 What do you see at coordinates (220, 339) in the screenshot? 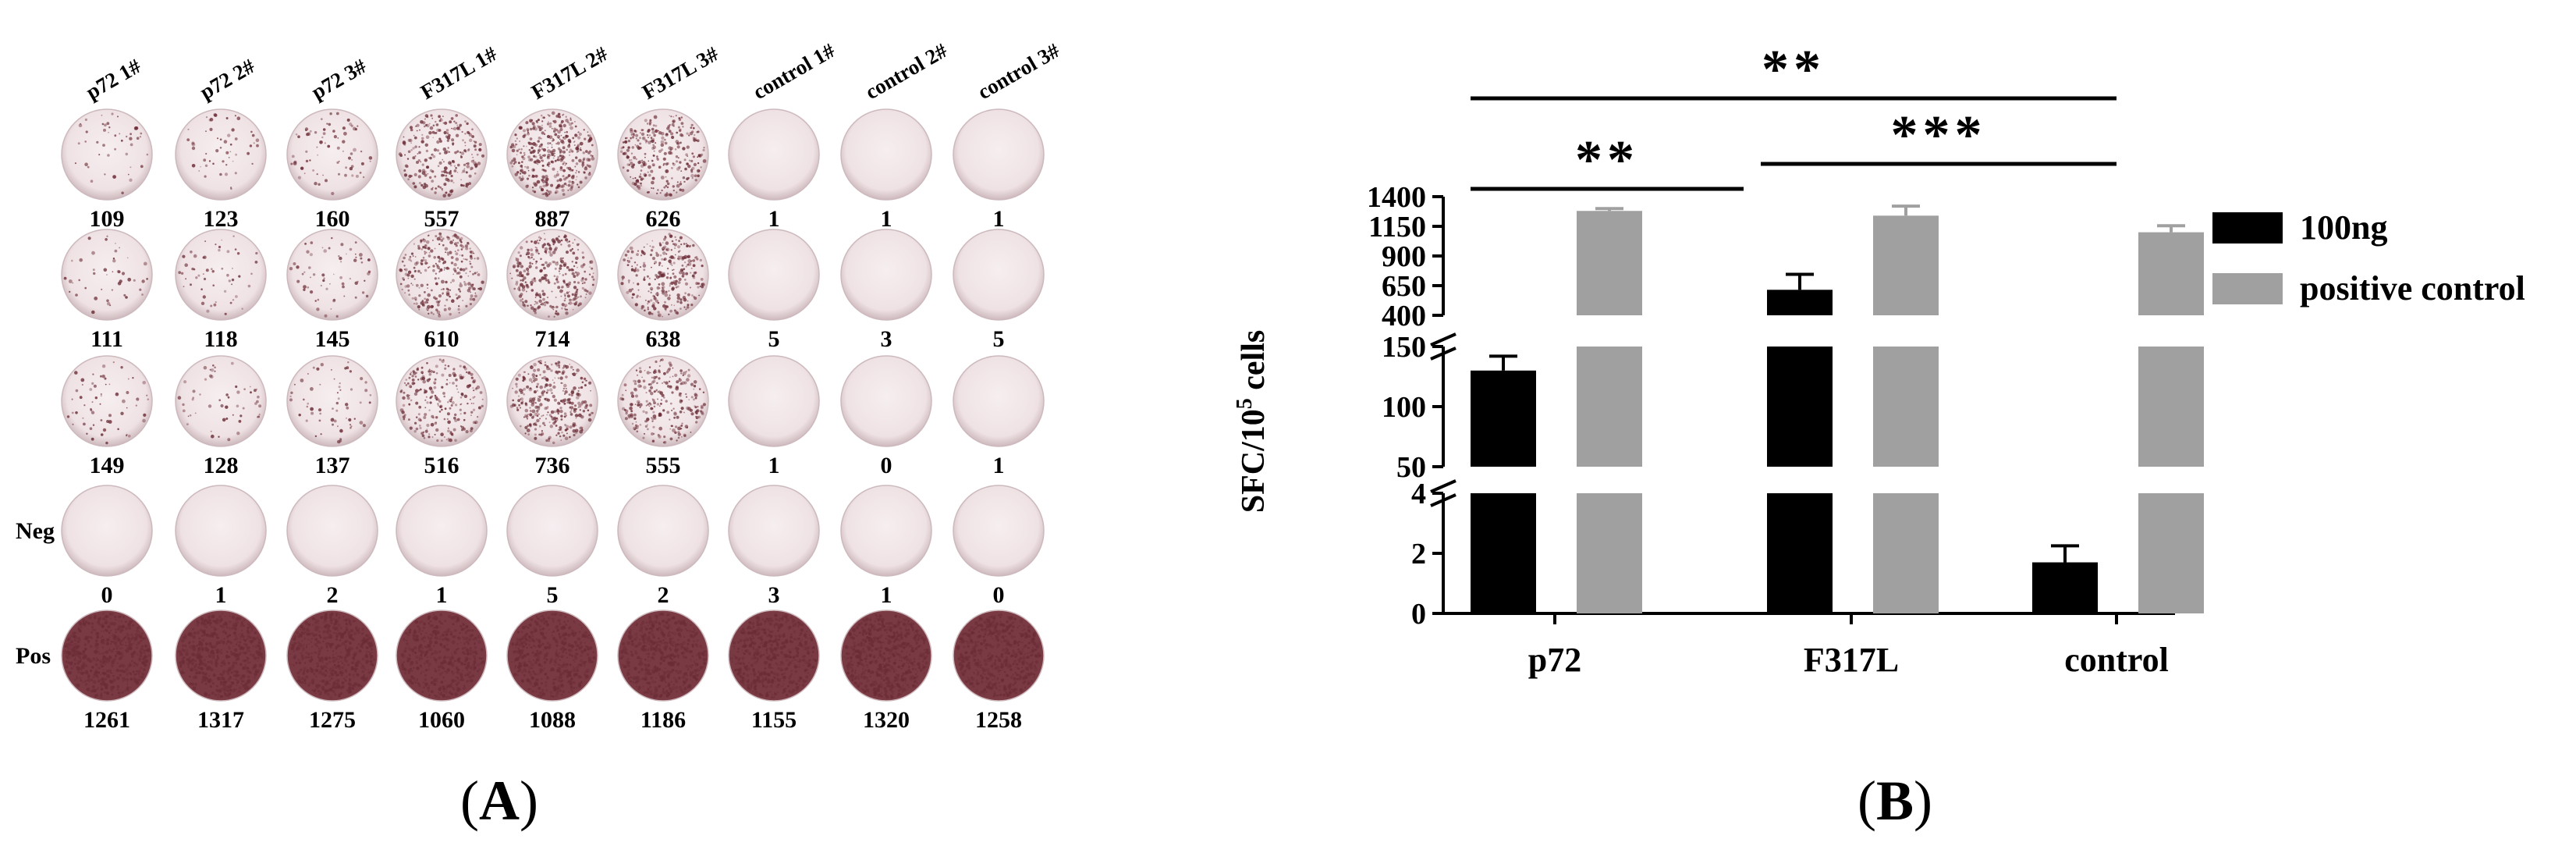
I see `spot-count: 118` at bounding box center [220, 339].